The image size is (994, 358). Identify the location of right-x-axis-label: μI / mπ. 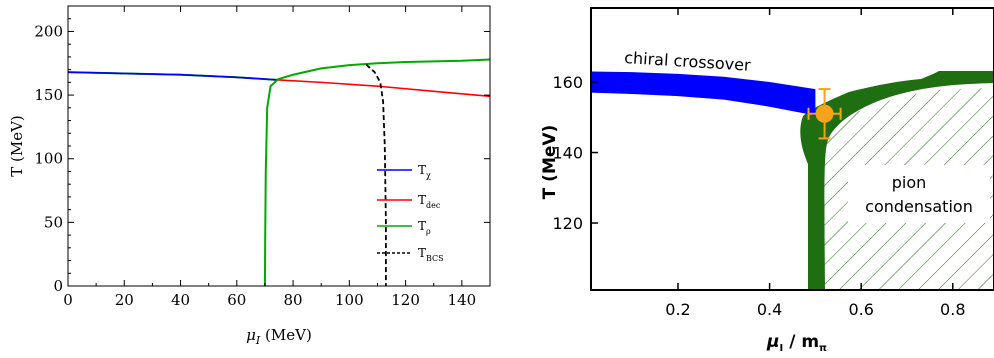
(796, 343).